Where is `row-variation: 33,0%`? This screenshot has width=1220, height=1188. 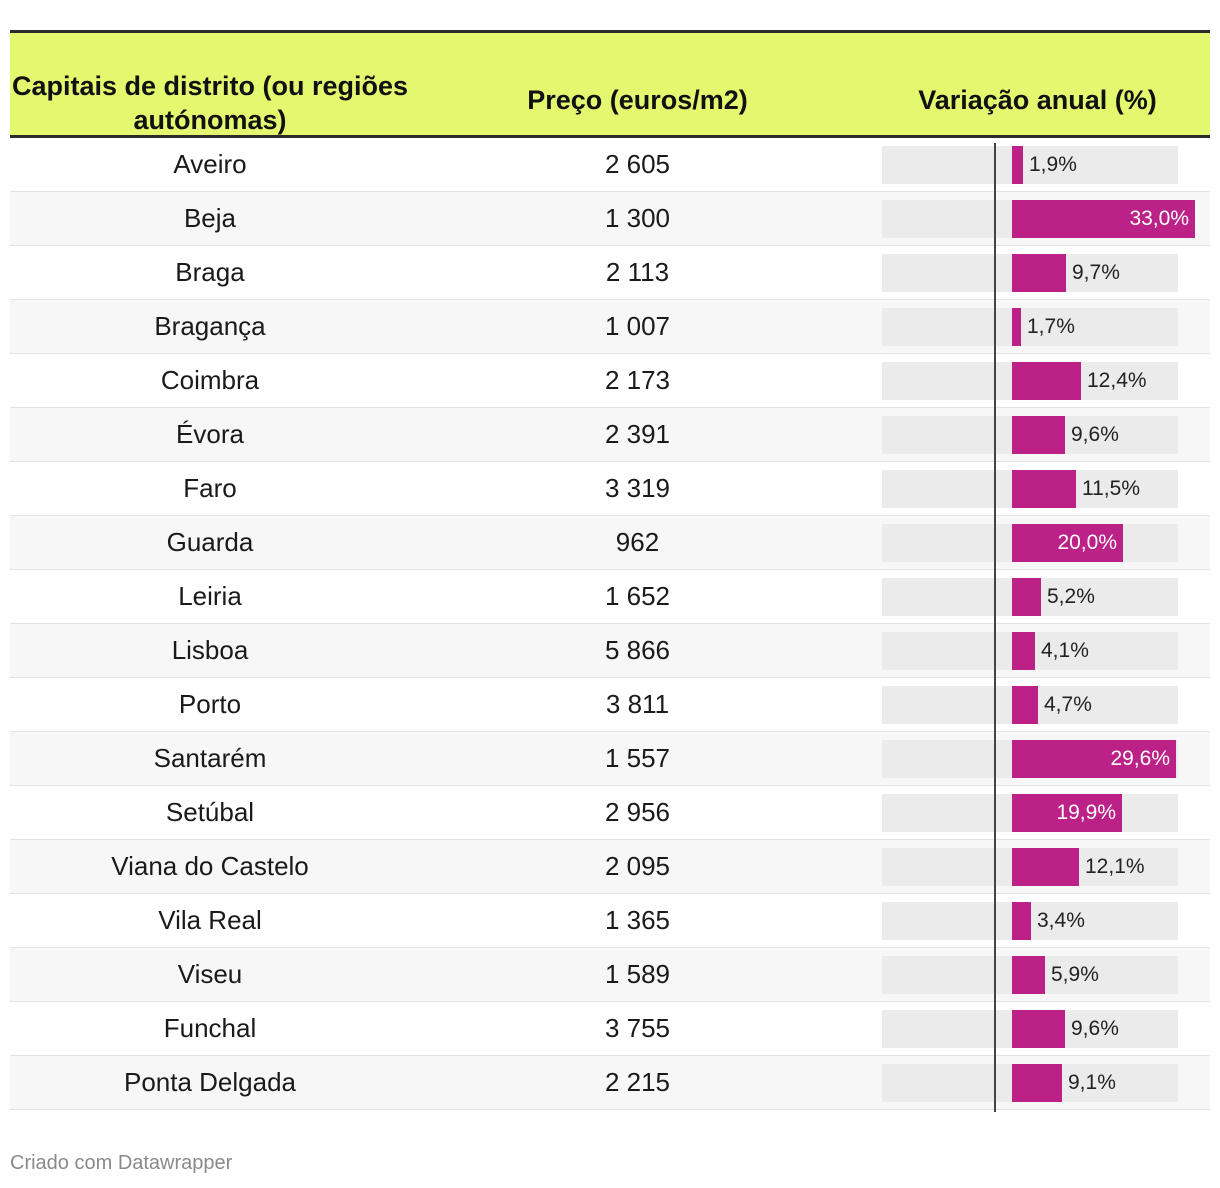 row-variation: 33,0% is located at coordinates (1037, 219).